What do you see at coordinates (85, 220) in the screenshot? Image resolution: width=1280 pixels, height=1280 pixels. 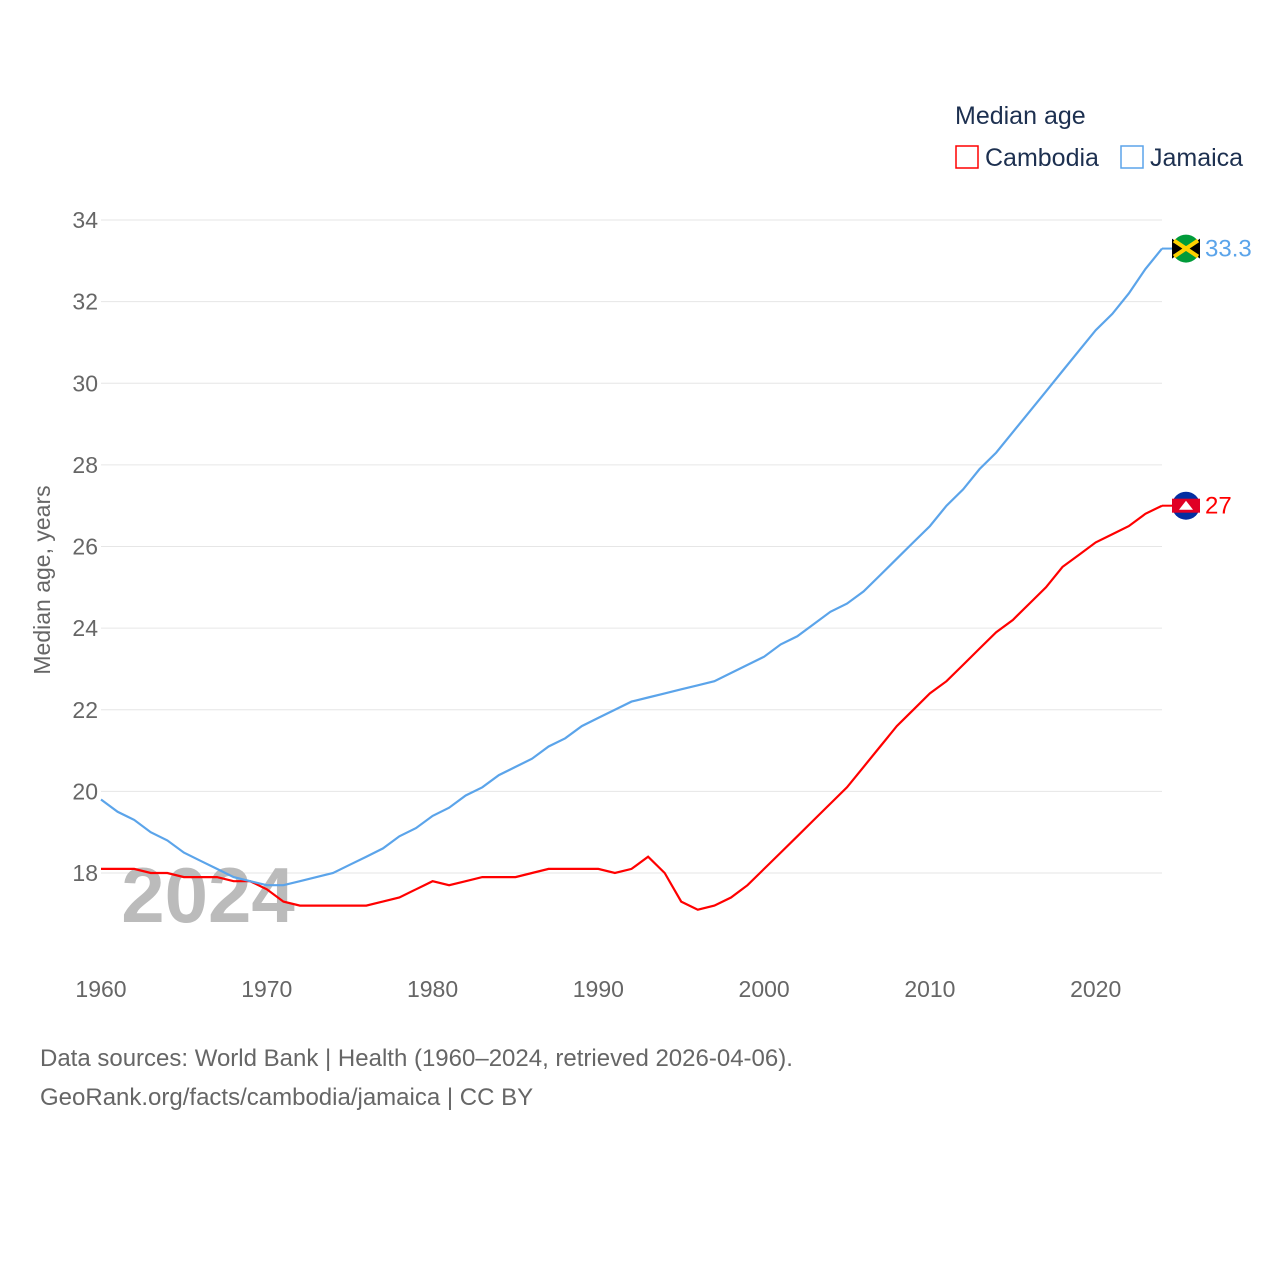 I see `y-tick-label: 34` at bounding box center [85, 220].